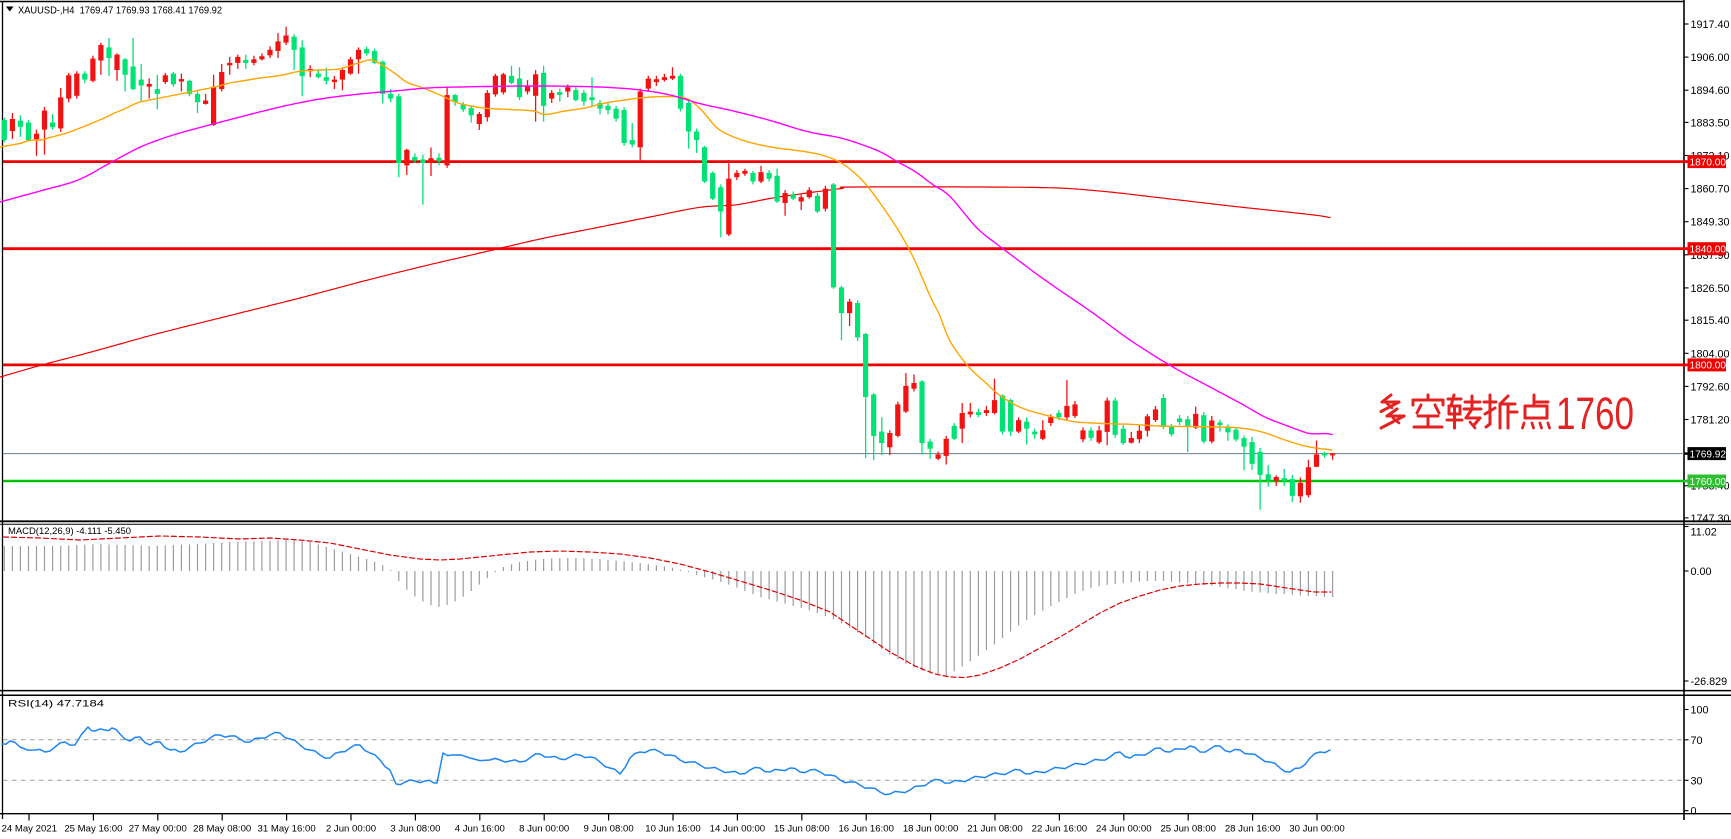 This screenshot has width=1731, height=839. What do you see at coordinates (1710, 321) in the screenshot?
I see `svg-text: 1815.40` at bounding box center [1710, 321].